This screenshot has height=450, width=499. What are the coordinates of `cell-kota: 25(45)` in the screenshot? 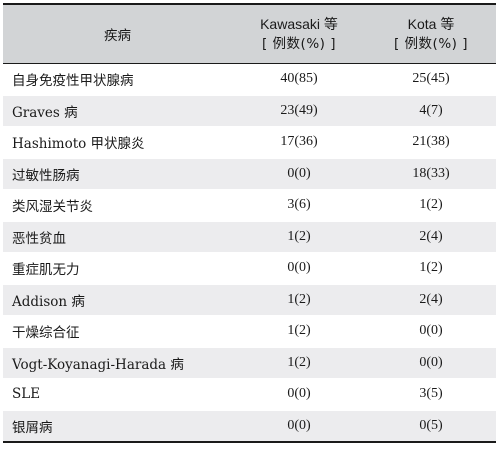 It's located at (431, 79).